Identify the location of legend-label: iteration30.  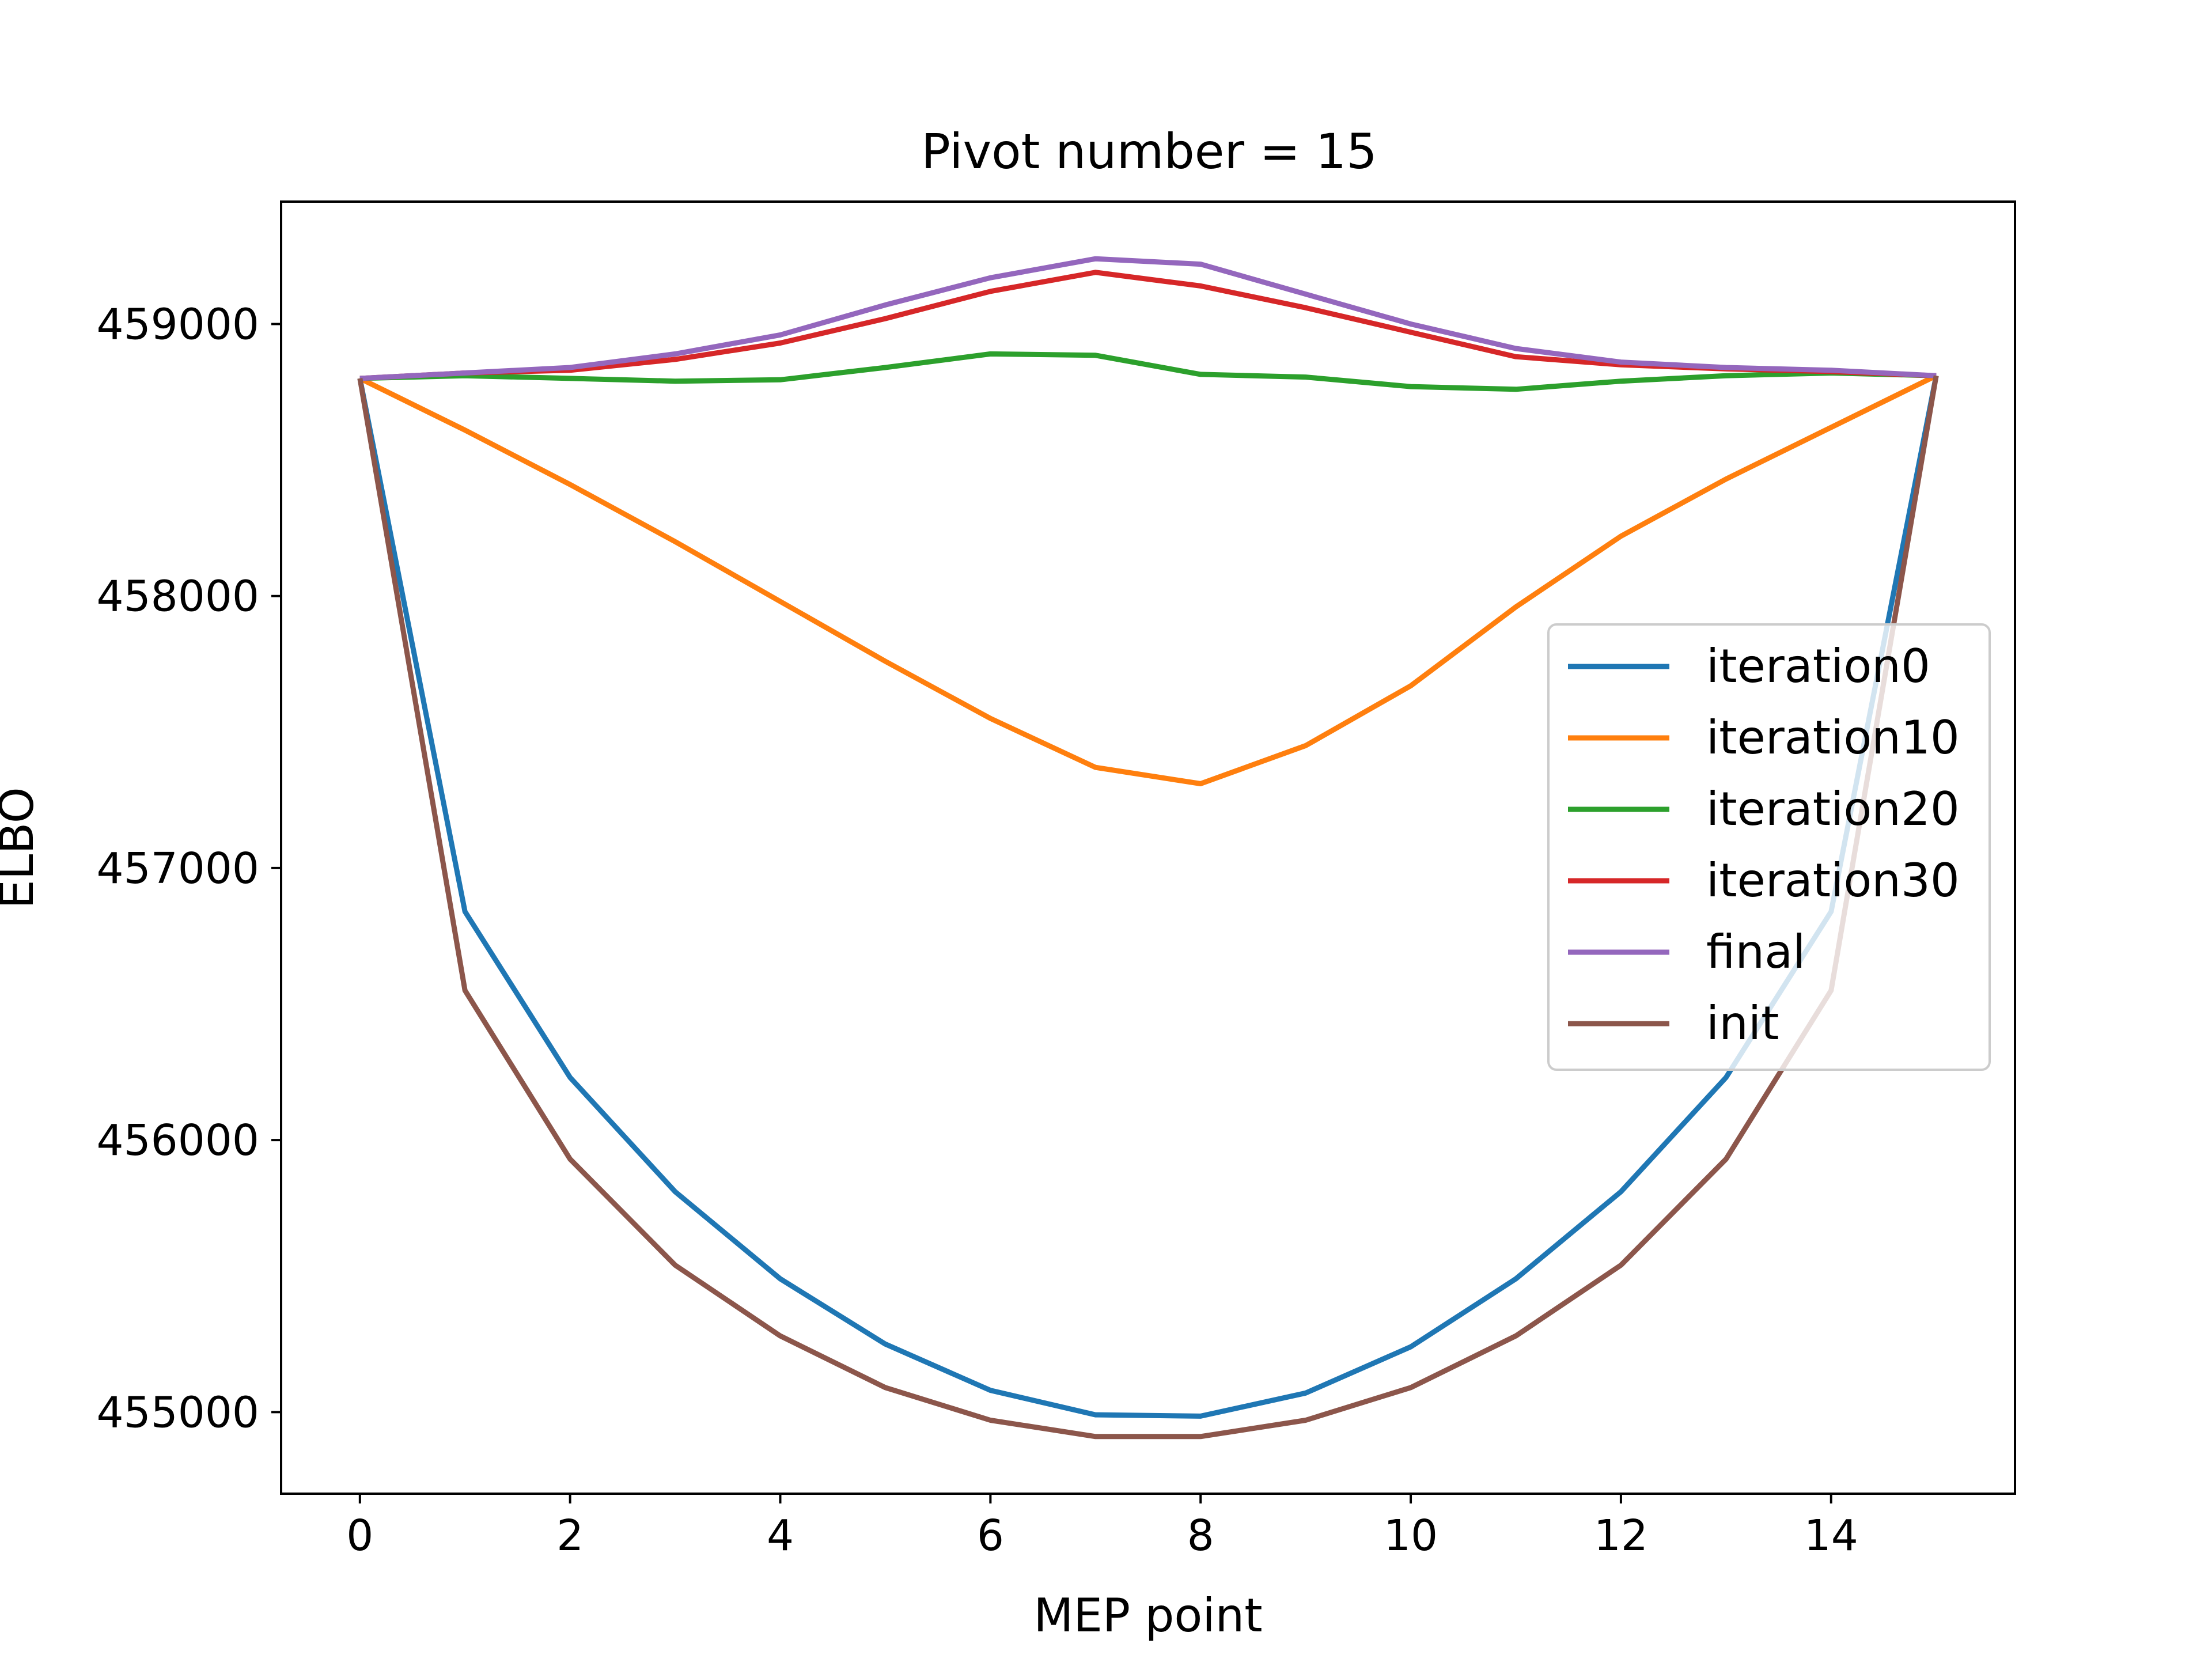
(1833, 880).